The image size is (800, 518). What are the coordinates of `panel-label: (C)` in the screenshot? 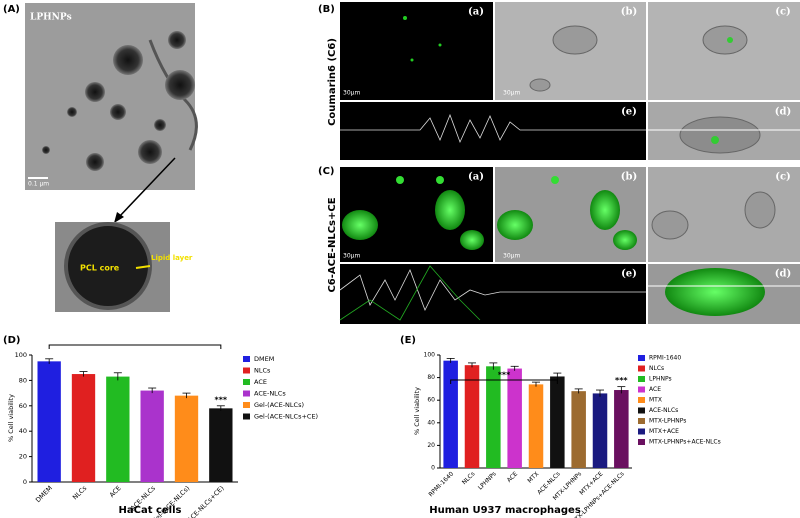 It's located at (326, 171).